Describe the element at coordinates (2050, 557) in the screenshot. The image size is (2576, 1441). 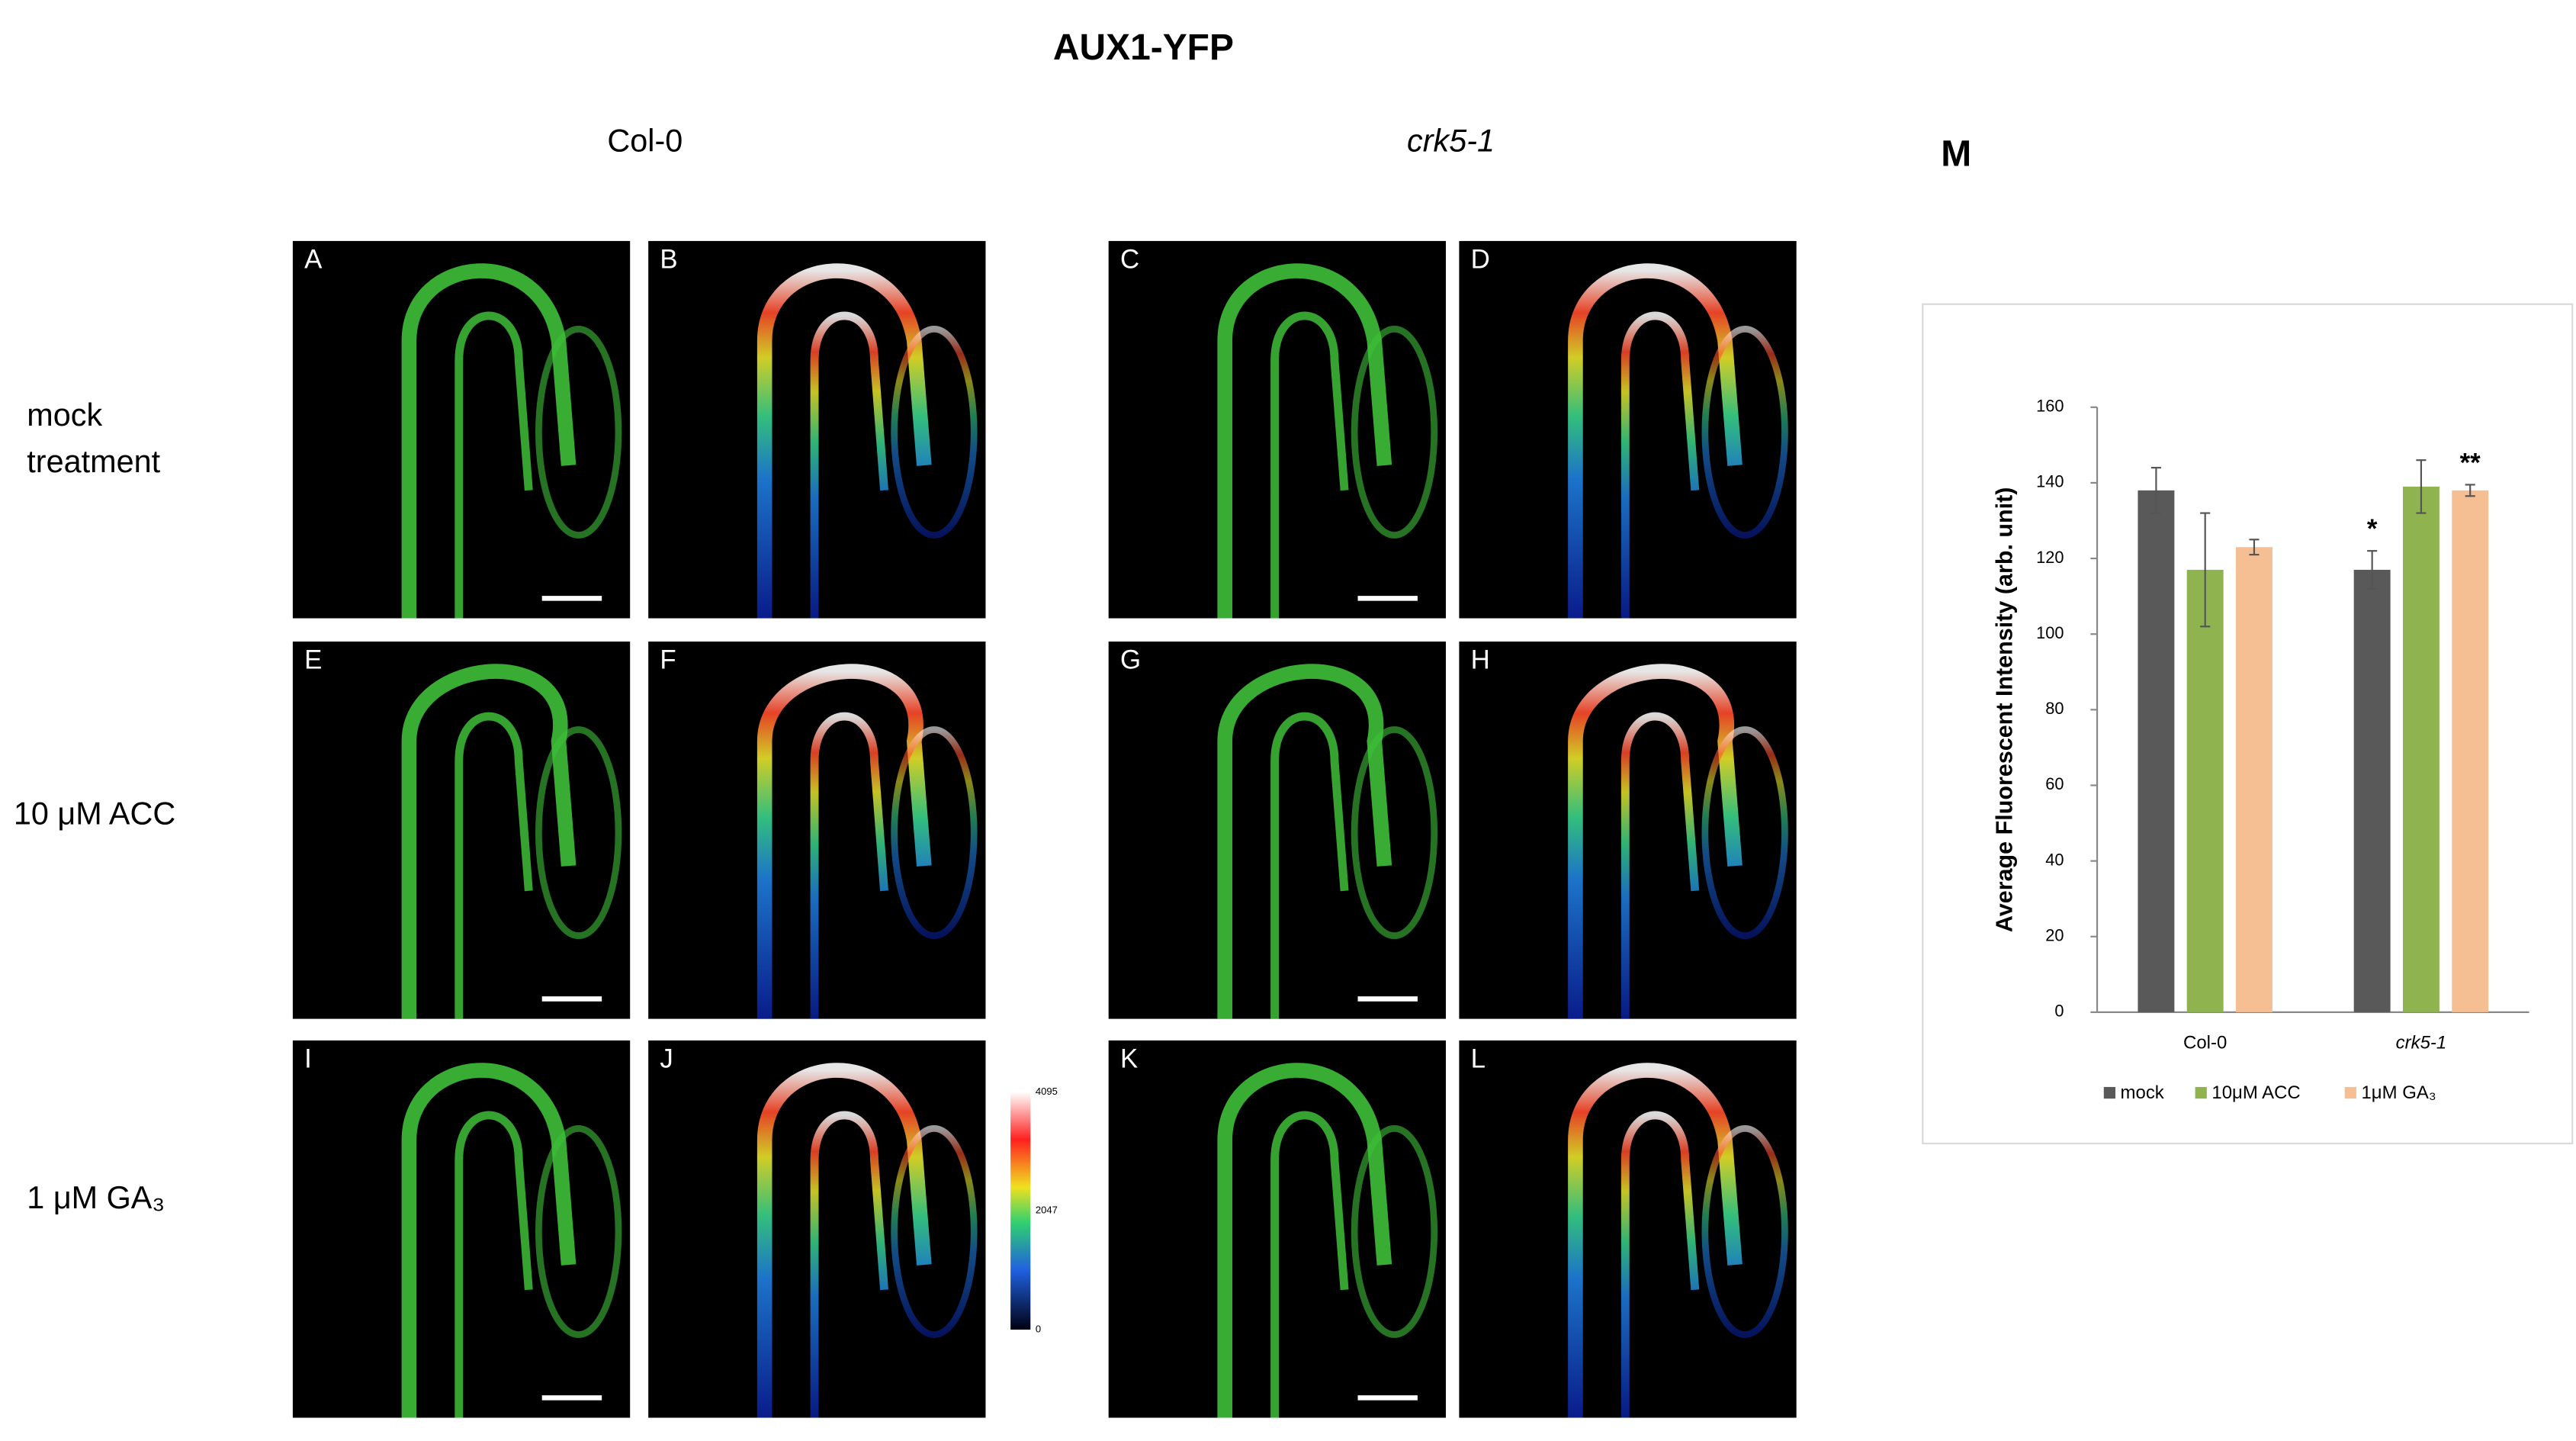
I see `y-tick-label: 120` at that location.